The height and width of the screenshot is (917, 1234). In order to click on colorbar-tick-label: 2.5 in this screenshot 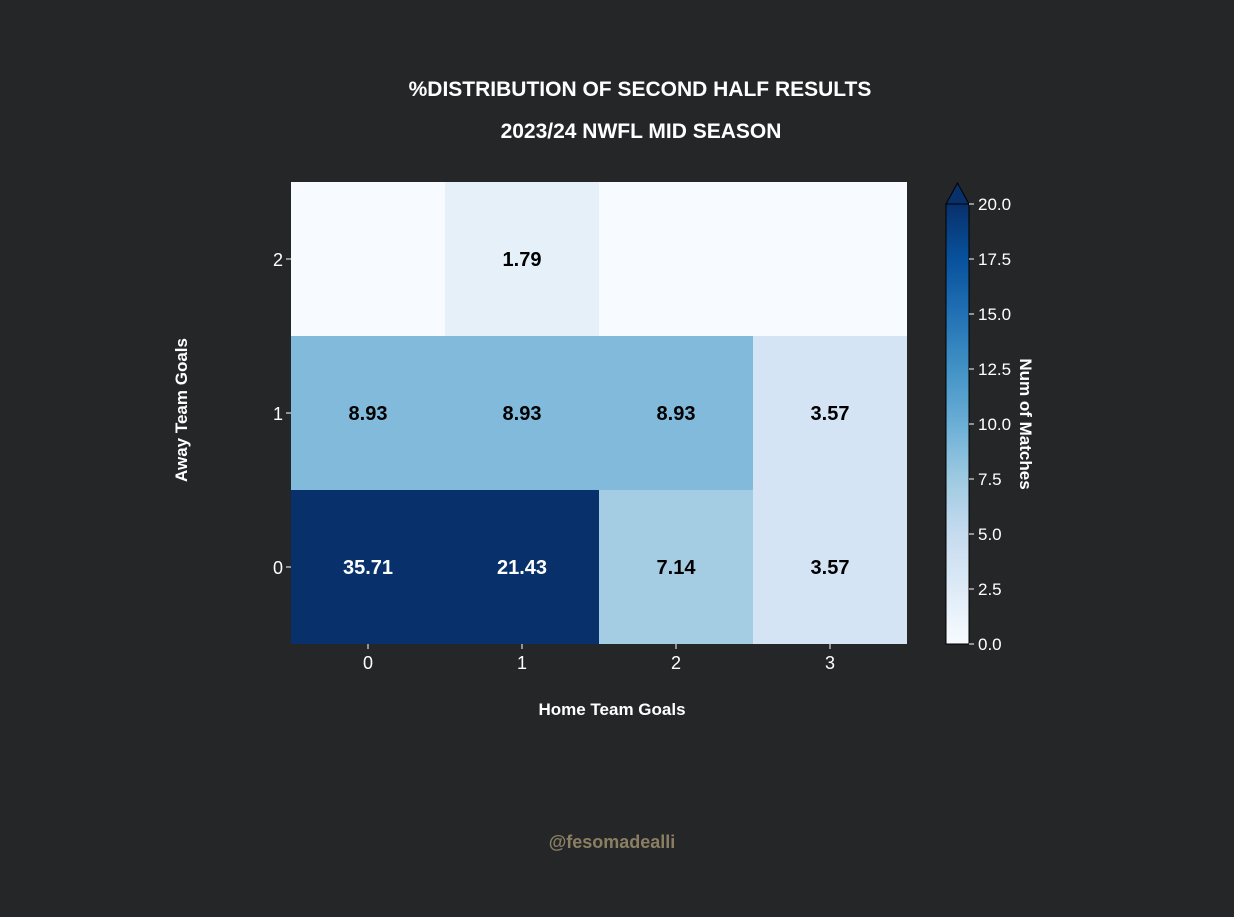, I will do `click(990, 589)`.